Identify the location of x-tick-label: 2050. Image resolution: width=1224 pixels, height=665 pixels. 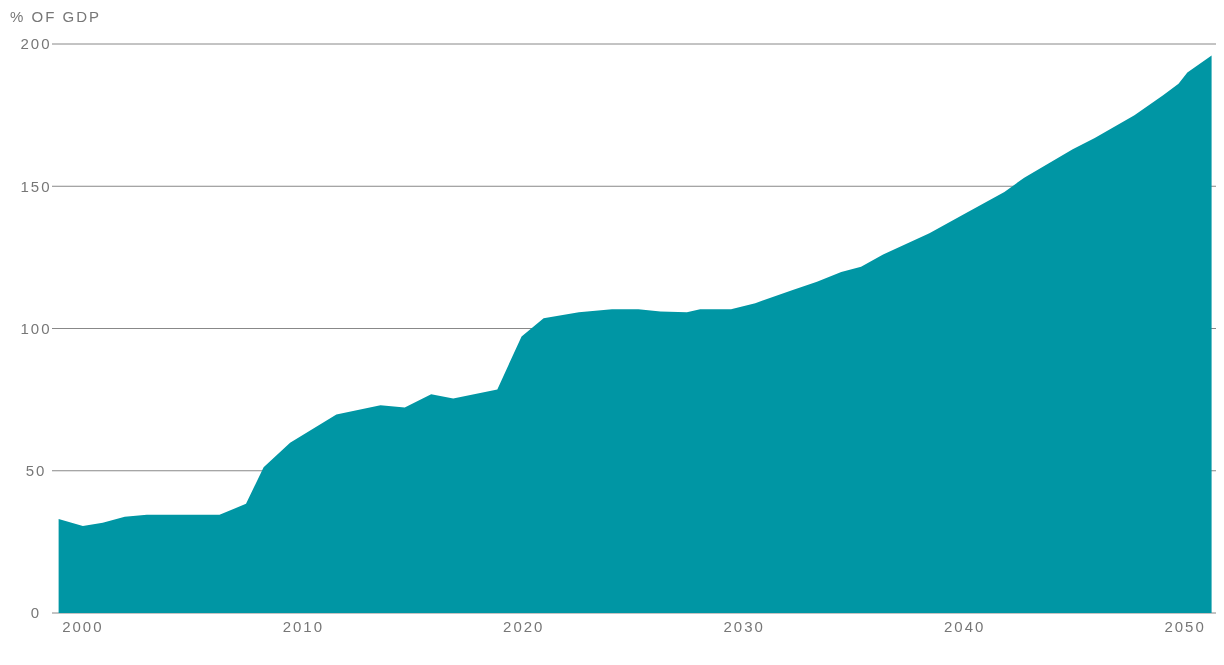
(1185, 626).